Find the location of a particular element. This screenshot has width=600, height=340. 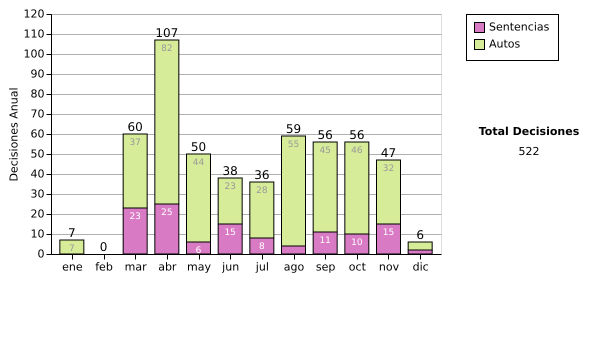

x-tick-label: nov is located at coordinates (389, 267).